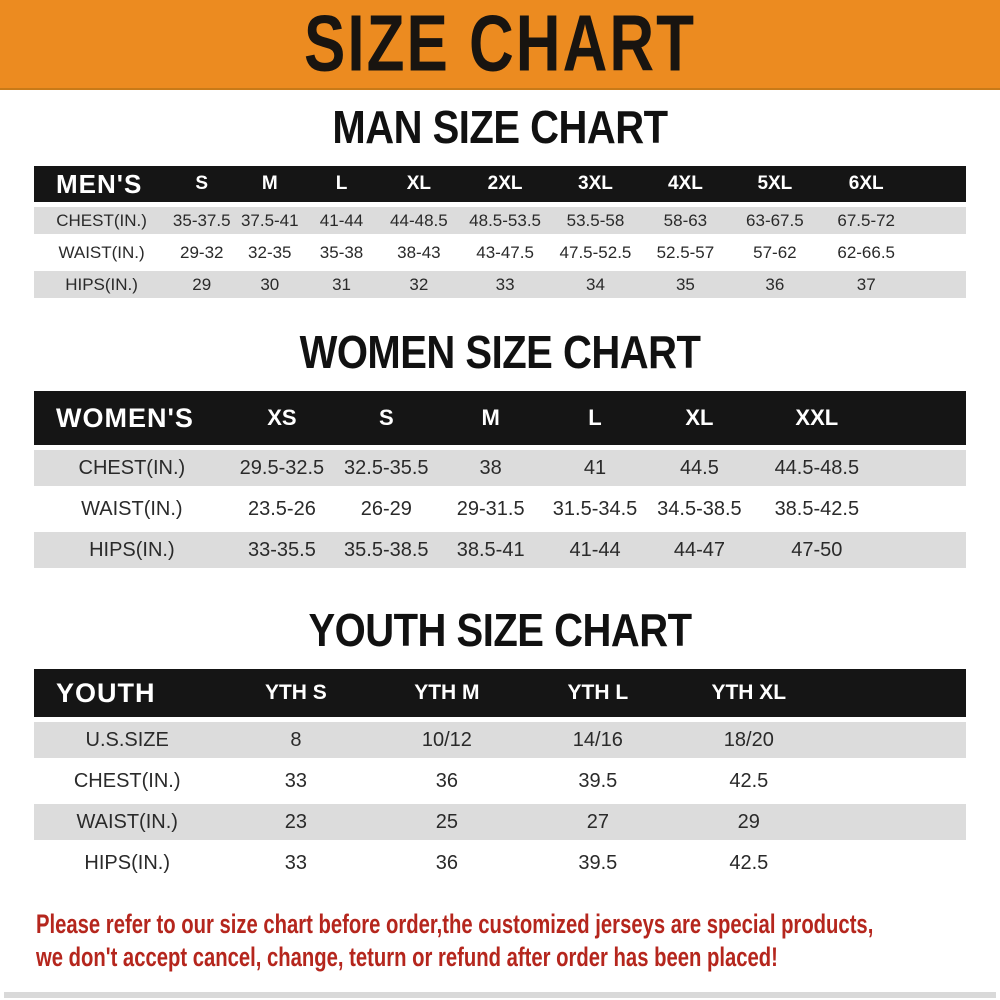  What do you see at coordinates (418, 284) in the screenshot?
I see `cell: 32` at bounding box center [418, 284].